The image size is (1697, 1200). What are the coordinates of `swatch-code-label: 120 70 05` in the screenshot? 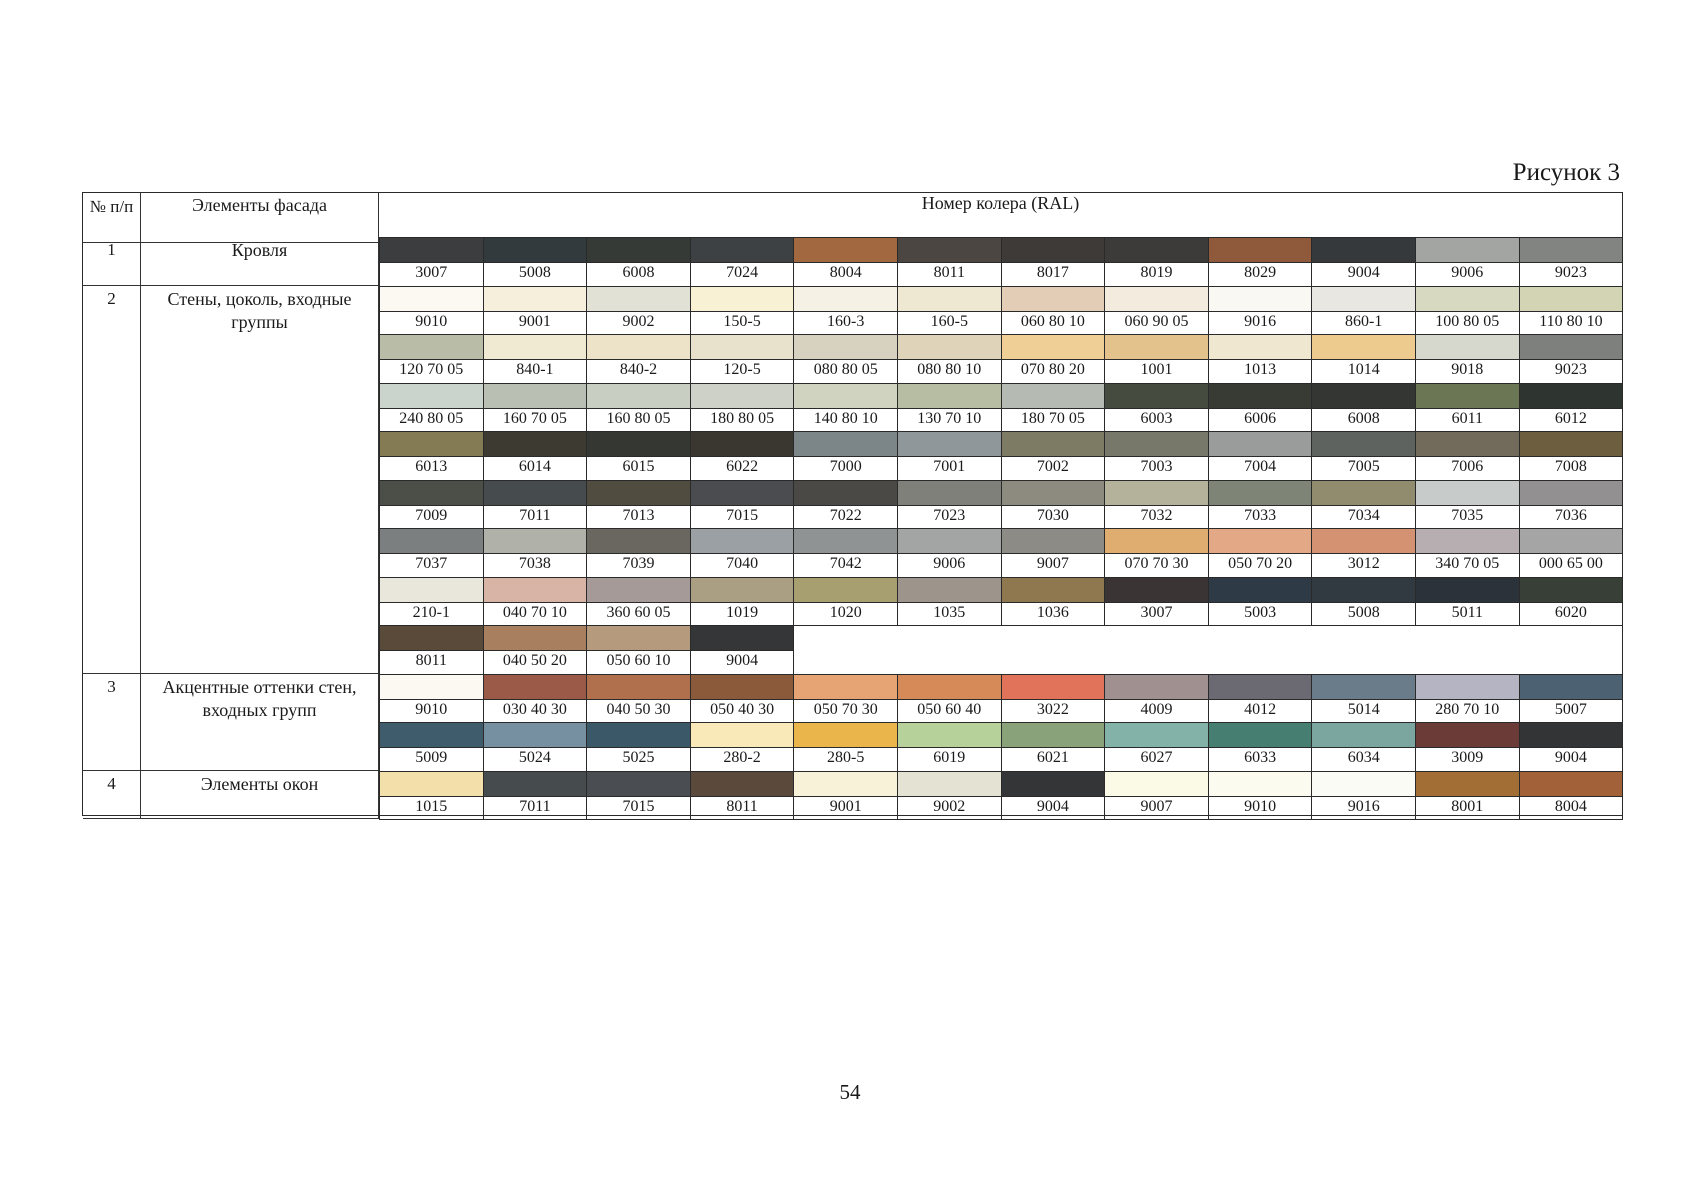 It's located at (431, 369).